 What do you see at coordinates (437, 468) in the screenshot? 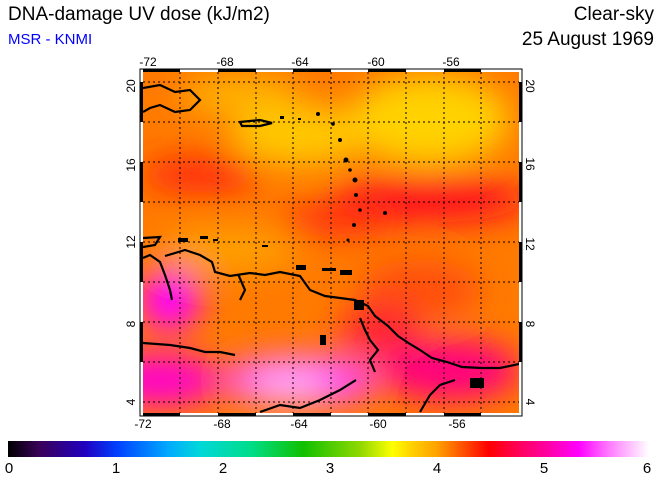
I see `colorbar-label: 4` at bounding box center [437, 468].